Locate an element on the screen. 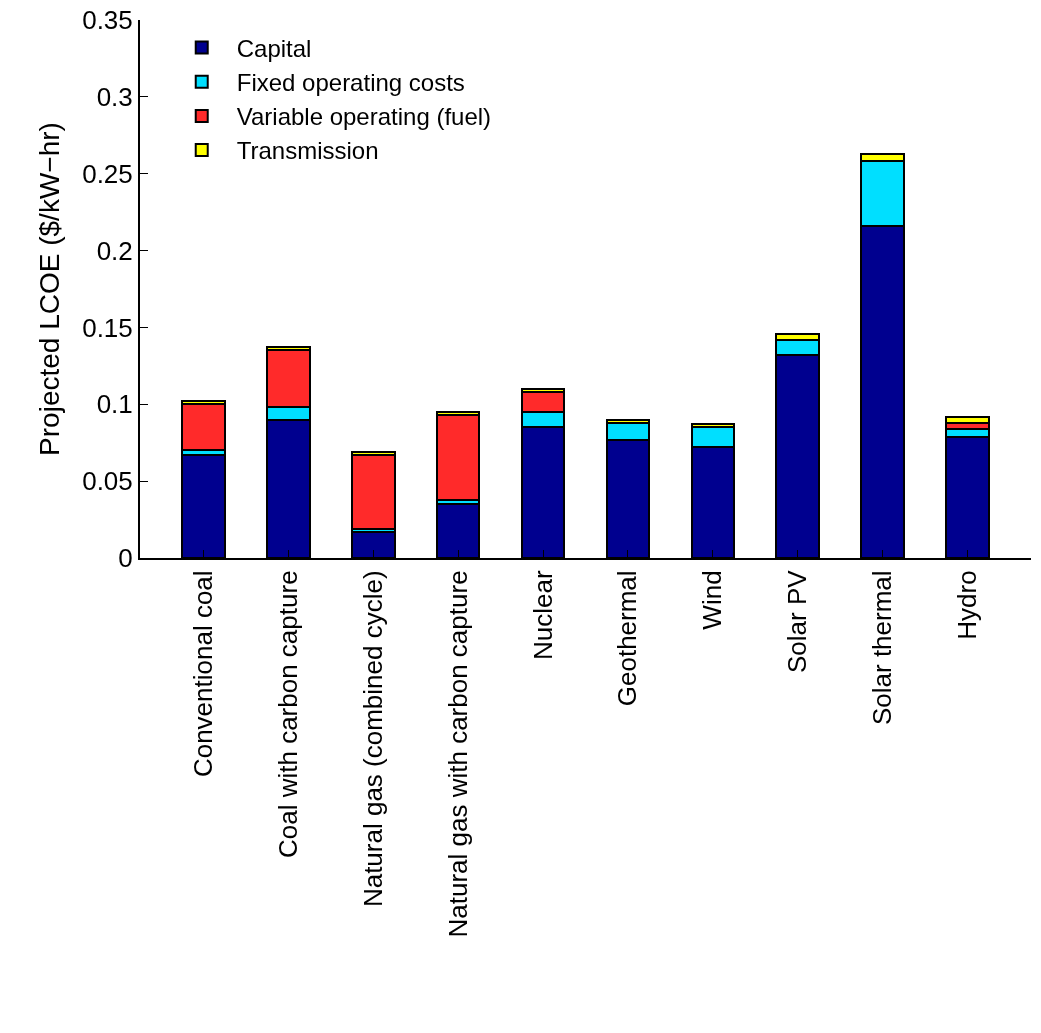  y-tick-label: 0.1 is located at coordinates (114, 404).